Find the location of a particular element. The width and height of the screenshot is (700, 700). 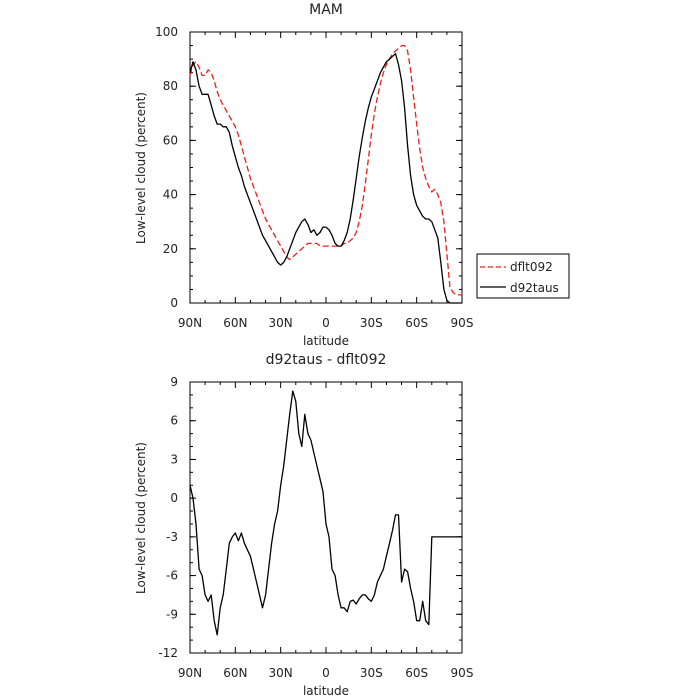

chart-top-series is located at coordinates (325, 174).